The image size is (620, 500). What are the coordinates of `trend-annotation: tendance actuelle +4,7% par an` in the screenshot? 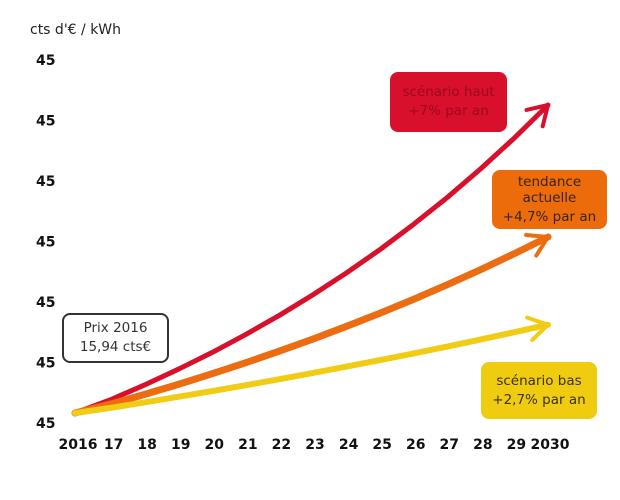 It's located at (549, 199).